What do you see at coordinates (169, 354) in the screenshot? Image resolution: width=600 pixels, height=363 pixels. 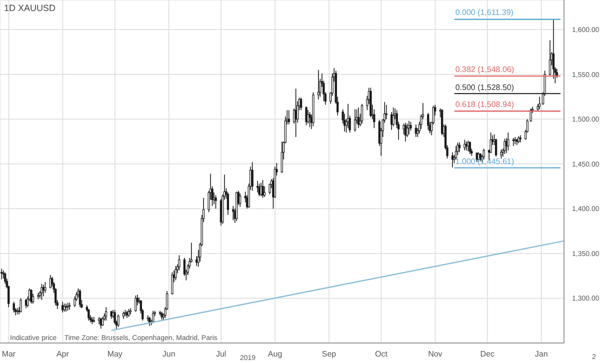 I see `x-tick-label: Jun` at bounding box center [169, 354].